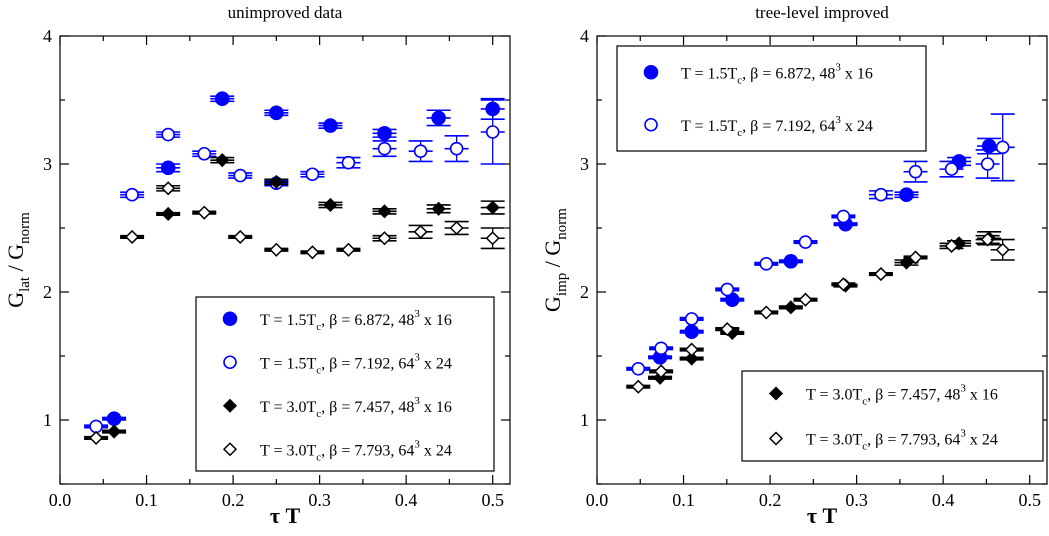  Describe the element at coordinates (584, 36) in the screenshot. I see `y-tick-label: 4` at that location.